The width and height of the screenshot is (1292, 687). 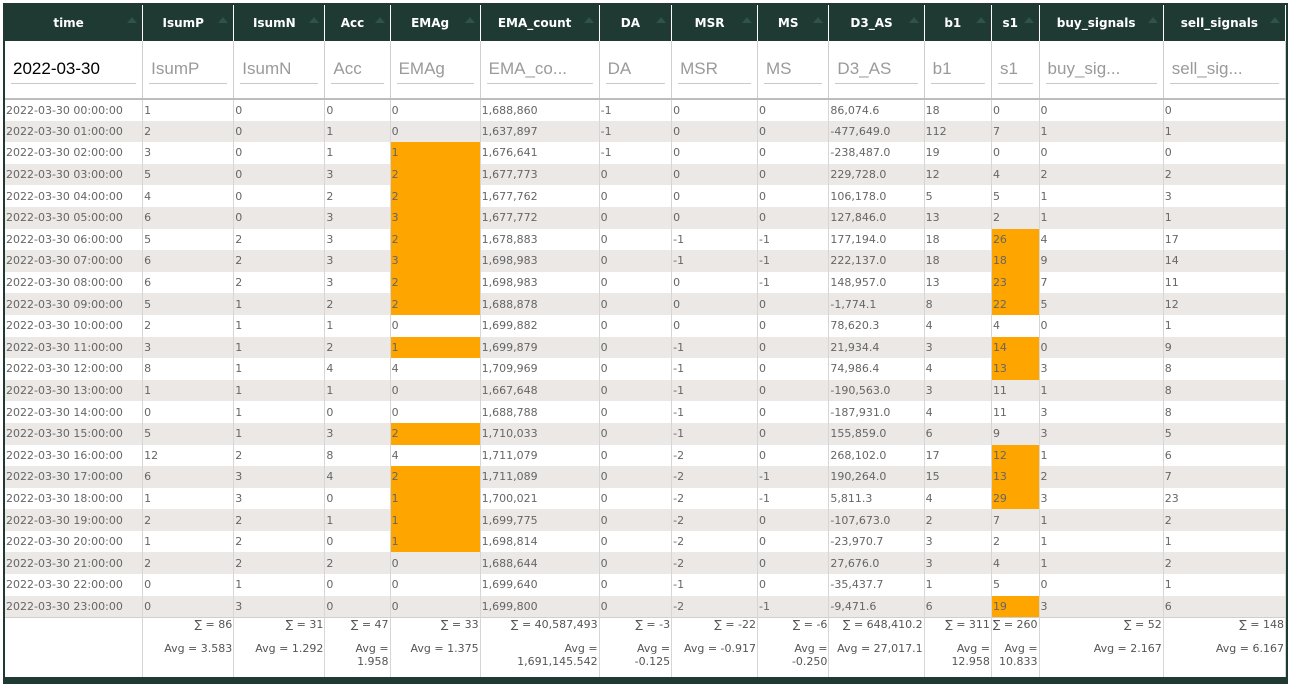 I want to click on filter-input-d3-as, so click(x=876, y=69).